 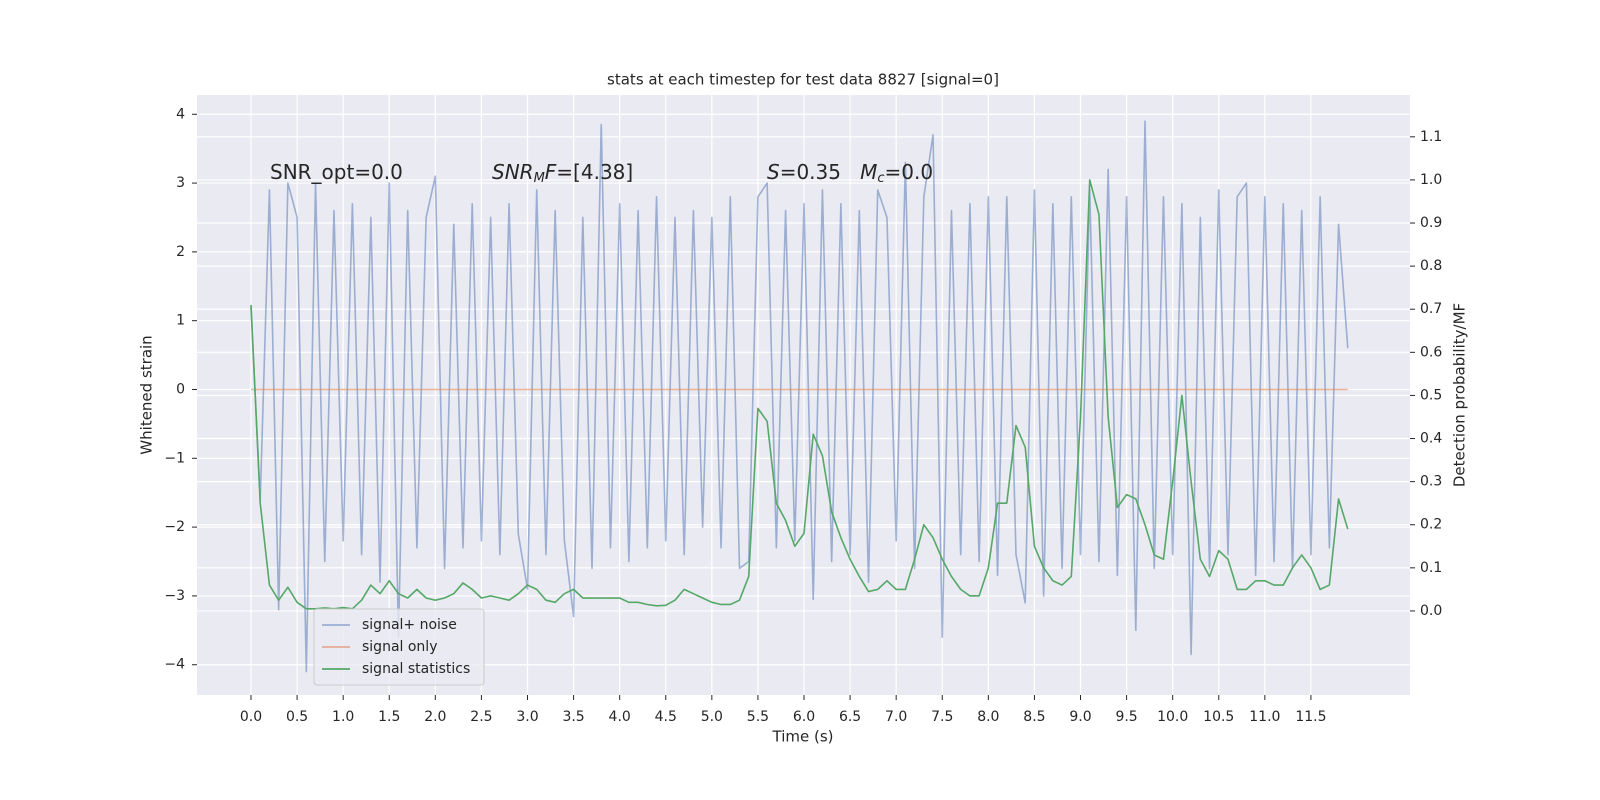 What do you see at coordinates (180, 114) in the screenshot?
I see `y-tick-label: 4` at bounding box center [180, 114].